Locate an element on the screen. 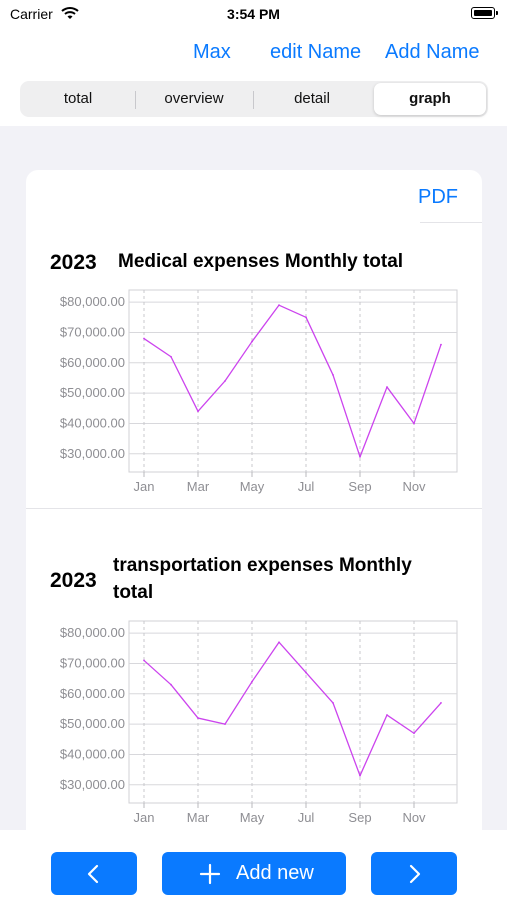  battery-icon is located at coordinates (484, 13).